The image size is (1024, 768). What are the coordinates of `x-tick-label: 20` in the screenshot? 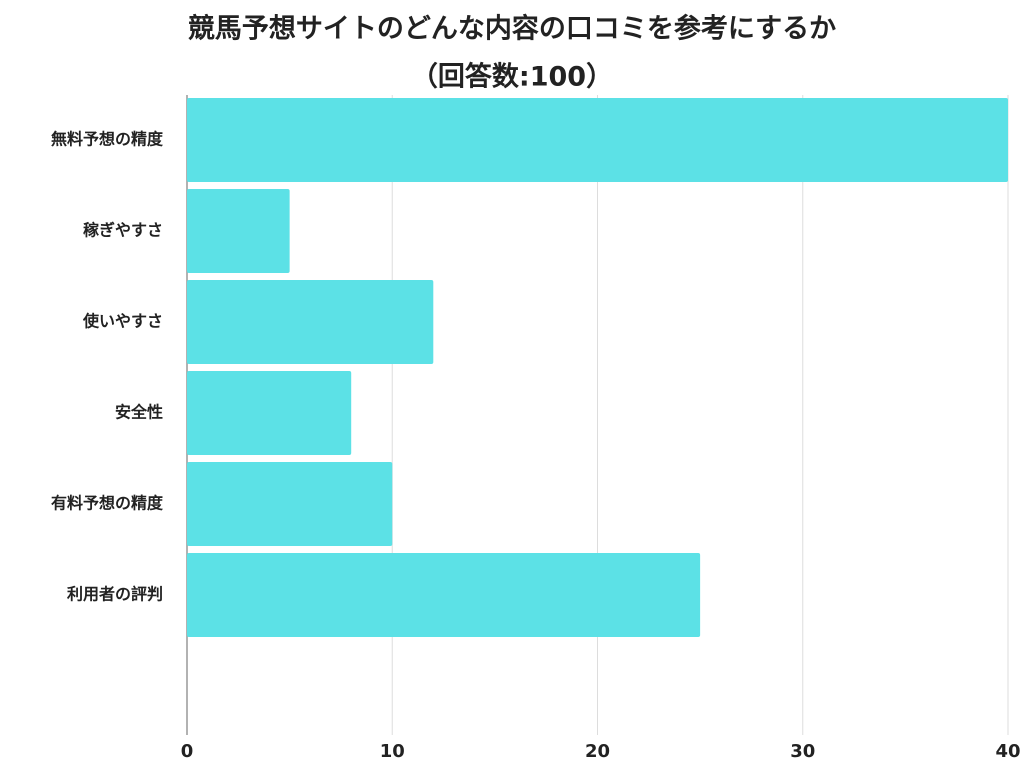 It's located at (597, 751).